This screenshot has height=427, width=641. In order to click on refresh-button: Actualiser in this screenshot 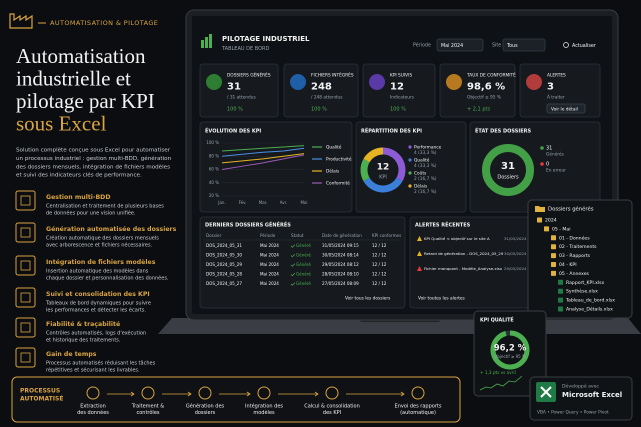, I will do `click(584, 46)`.